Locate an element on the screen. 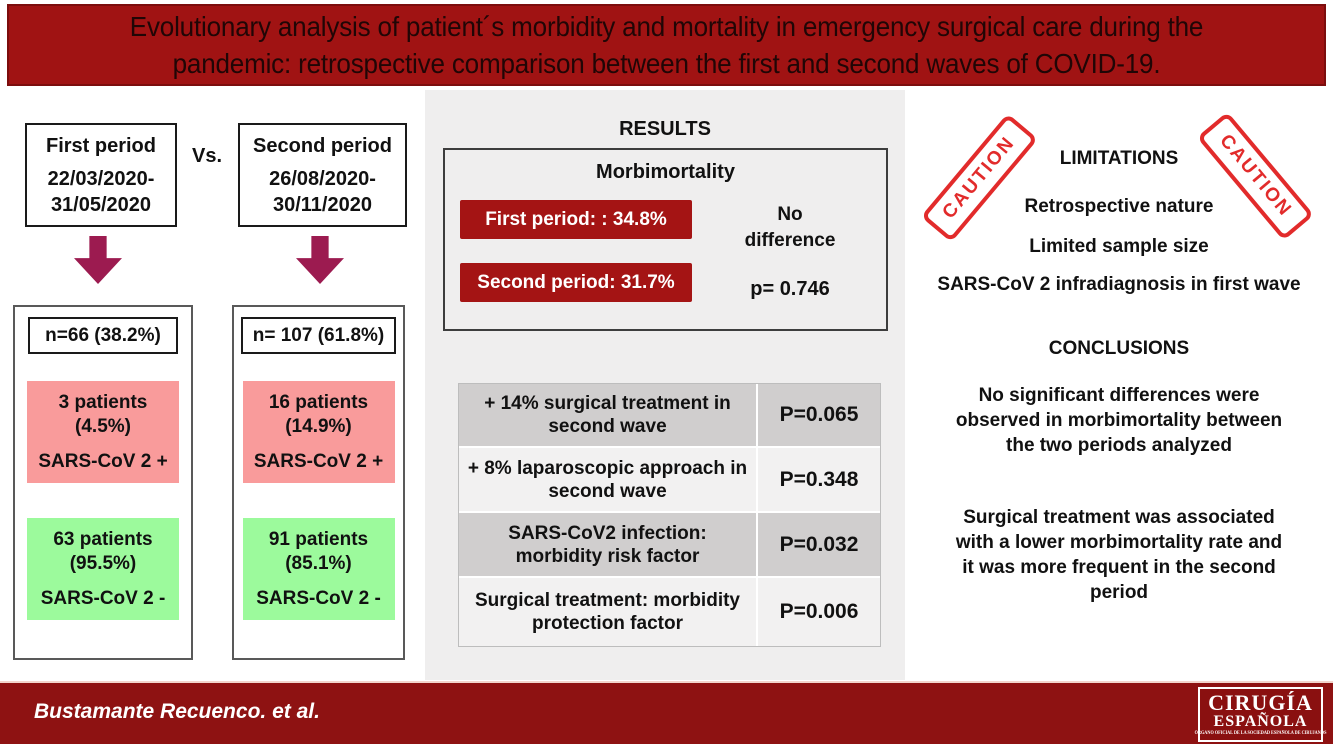 This screenshot has height=751, width=1333. table-row-finding: + 14% surgical treatment in second wave is located at coordinates (607, 415).